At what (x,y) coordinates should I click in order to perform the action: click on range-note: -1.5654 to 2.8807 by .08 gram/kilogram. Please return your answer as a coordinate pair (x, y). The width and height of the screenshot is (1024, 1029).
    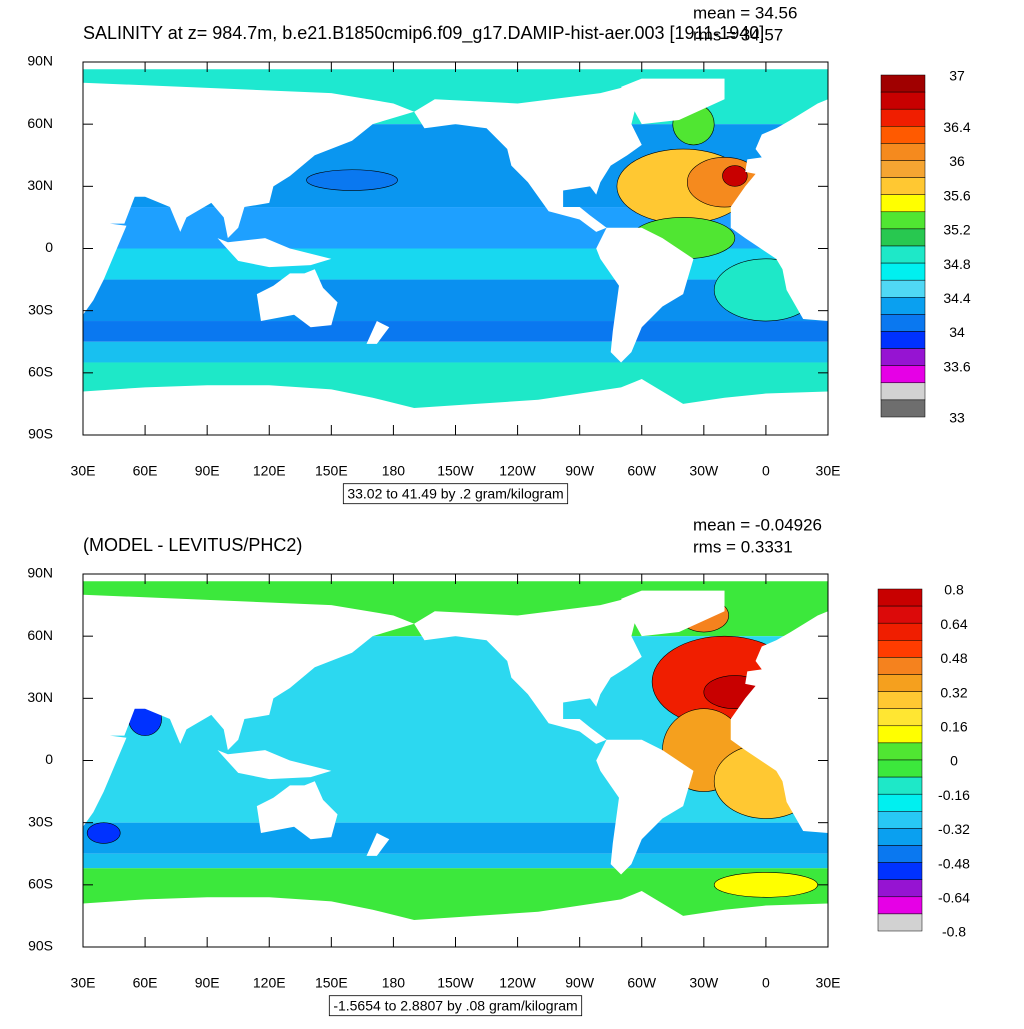
    Looking at the image, I should click on (455, 1006).